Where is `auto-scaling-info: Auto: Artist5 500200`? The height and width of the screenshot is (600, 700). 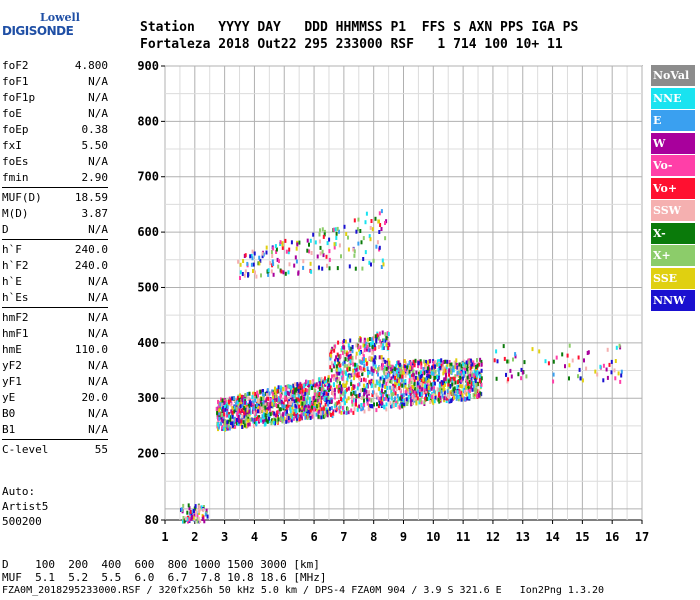 auto-scaling-info: Auto: Artist5 500200 is located at coordinates (25, 506).